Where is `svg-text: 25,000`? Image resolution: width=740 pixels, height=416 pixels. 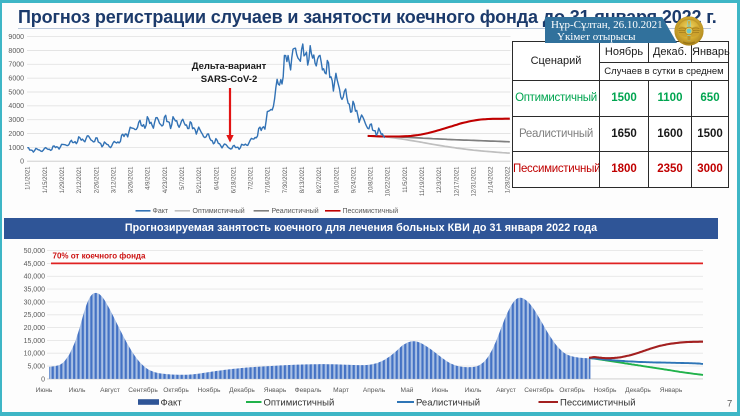 svg-text: 25,000 is located at coordinates (35, 315).